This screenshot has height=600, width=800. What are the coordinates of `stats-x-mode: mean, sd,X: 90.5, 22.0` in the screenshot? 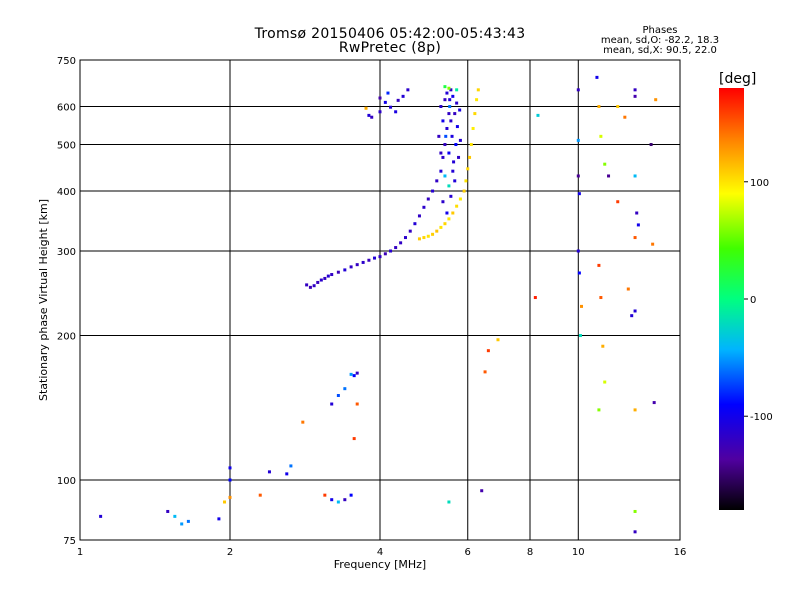 It's located at (660, 50).